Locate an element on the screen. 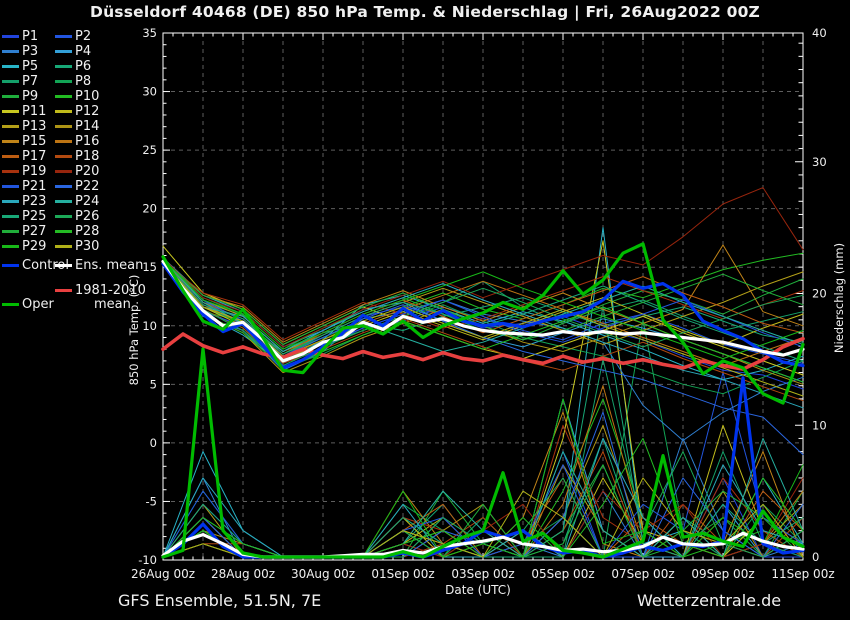 Image resolution: width=850 pixels, height=620 pixels. legend-item-p18-swatch is located at coordinates (63, 156).